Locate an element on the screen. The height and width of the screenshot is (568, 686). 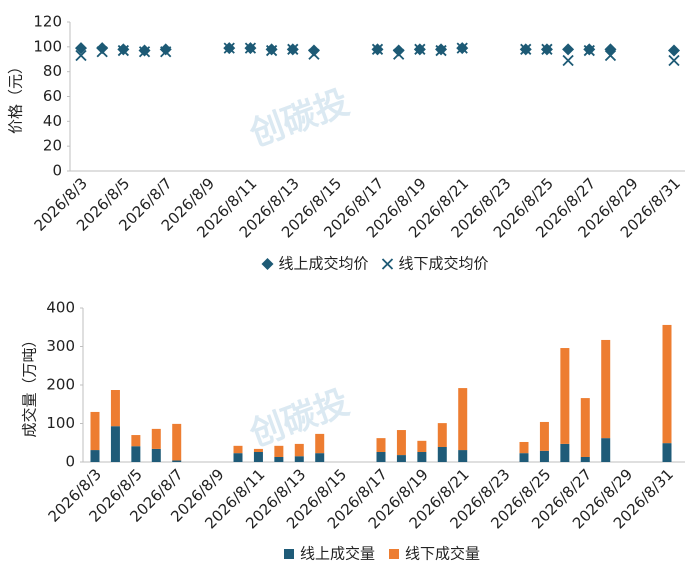
y-tick-label: 40 is located at coordinates (52, 121).